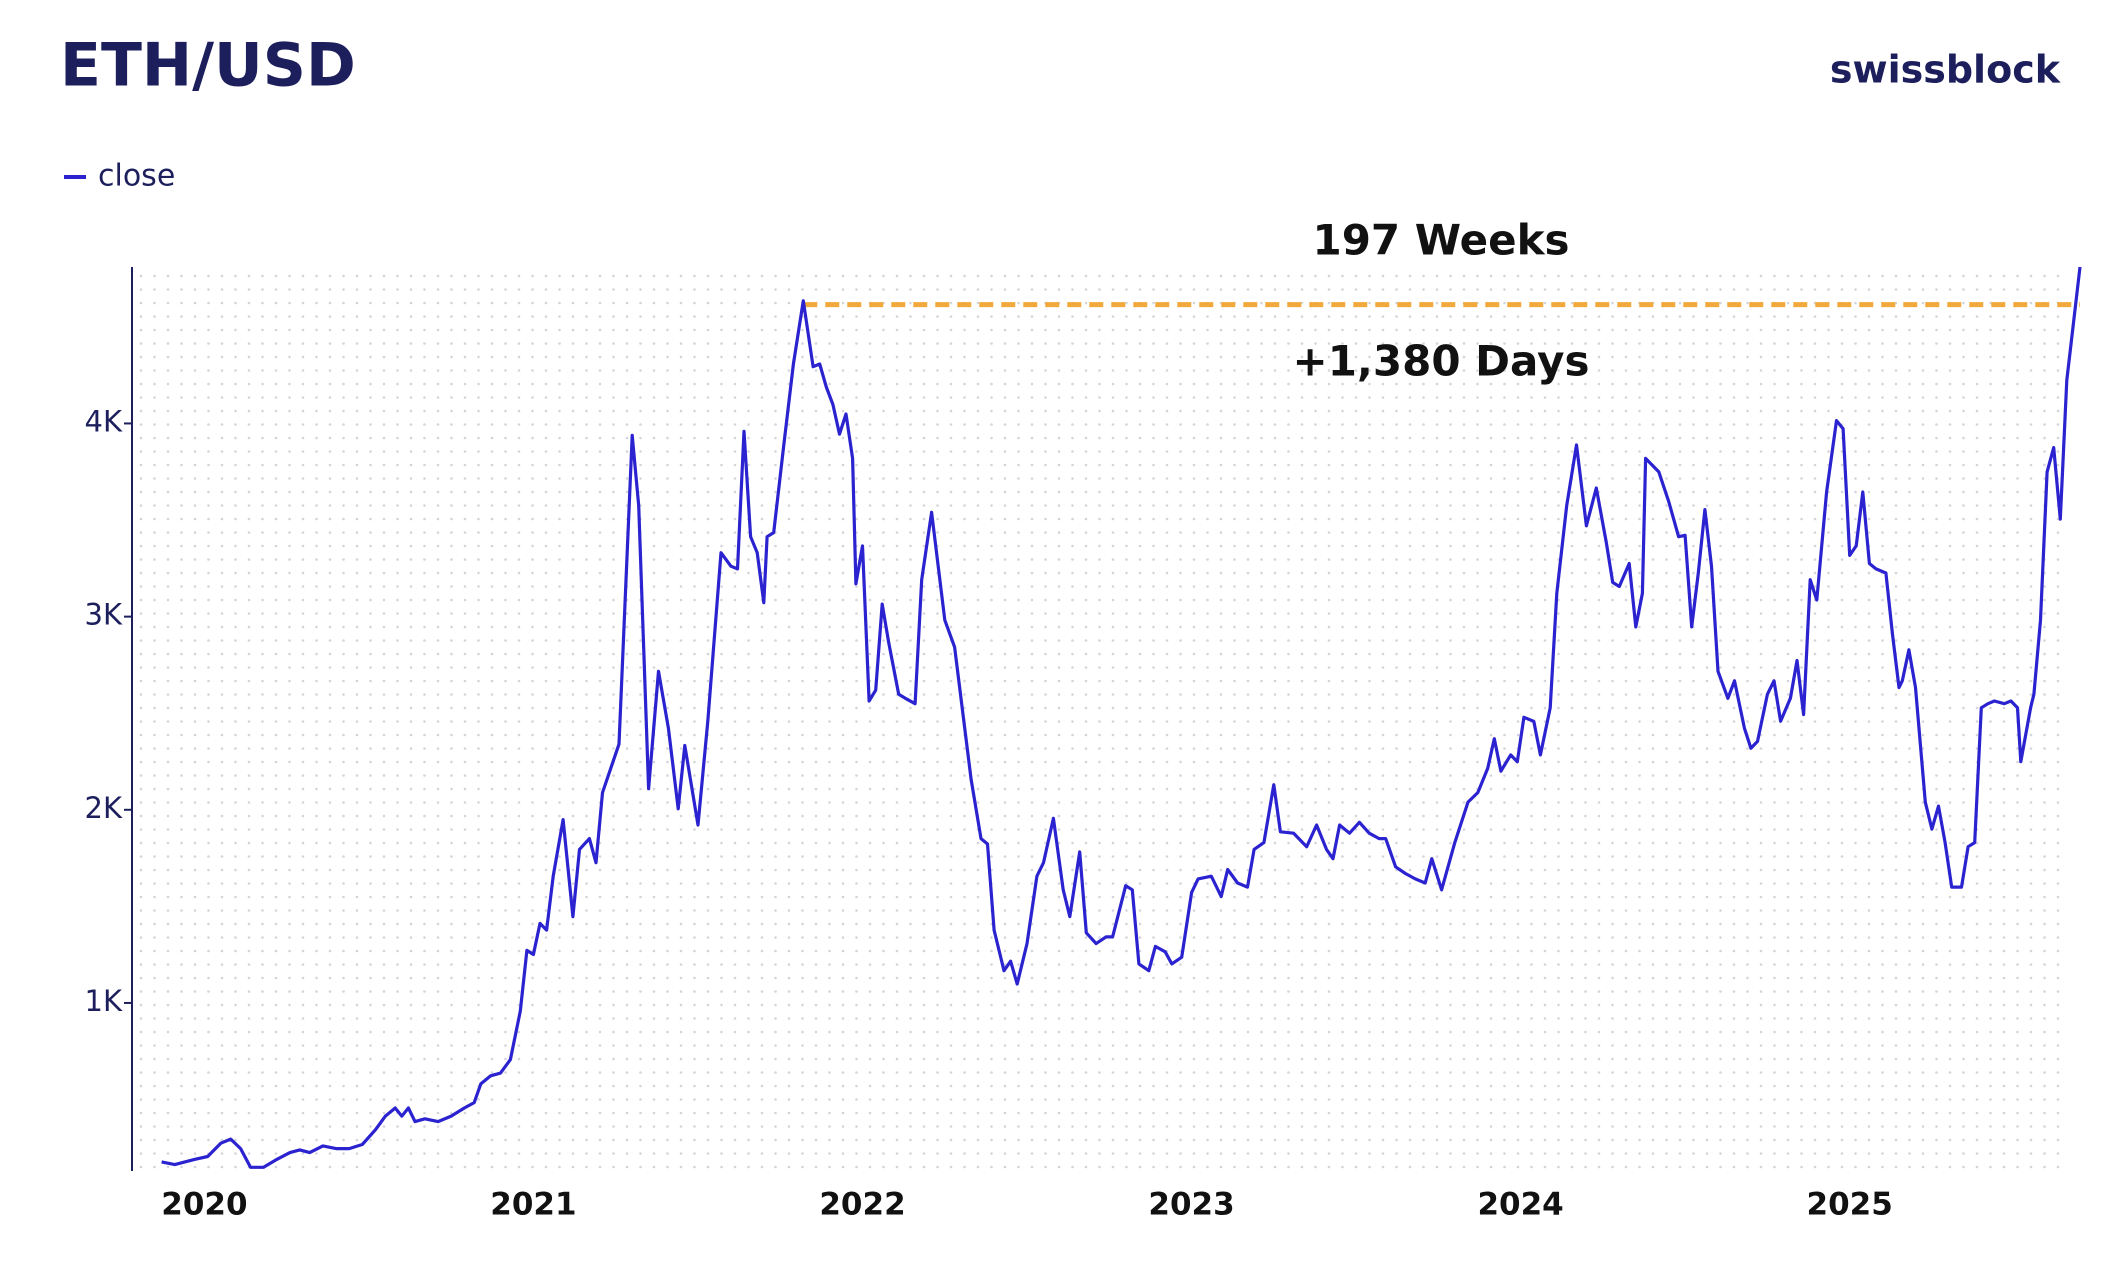  Describe the element at coordinates (1440, 240) in the screenshot. I see `annotation: 197 Weeks` at that location.